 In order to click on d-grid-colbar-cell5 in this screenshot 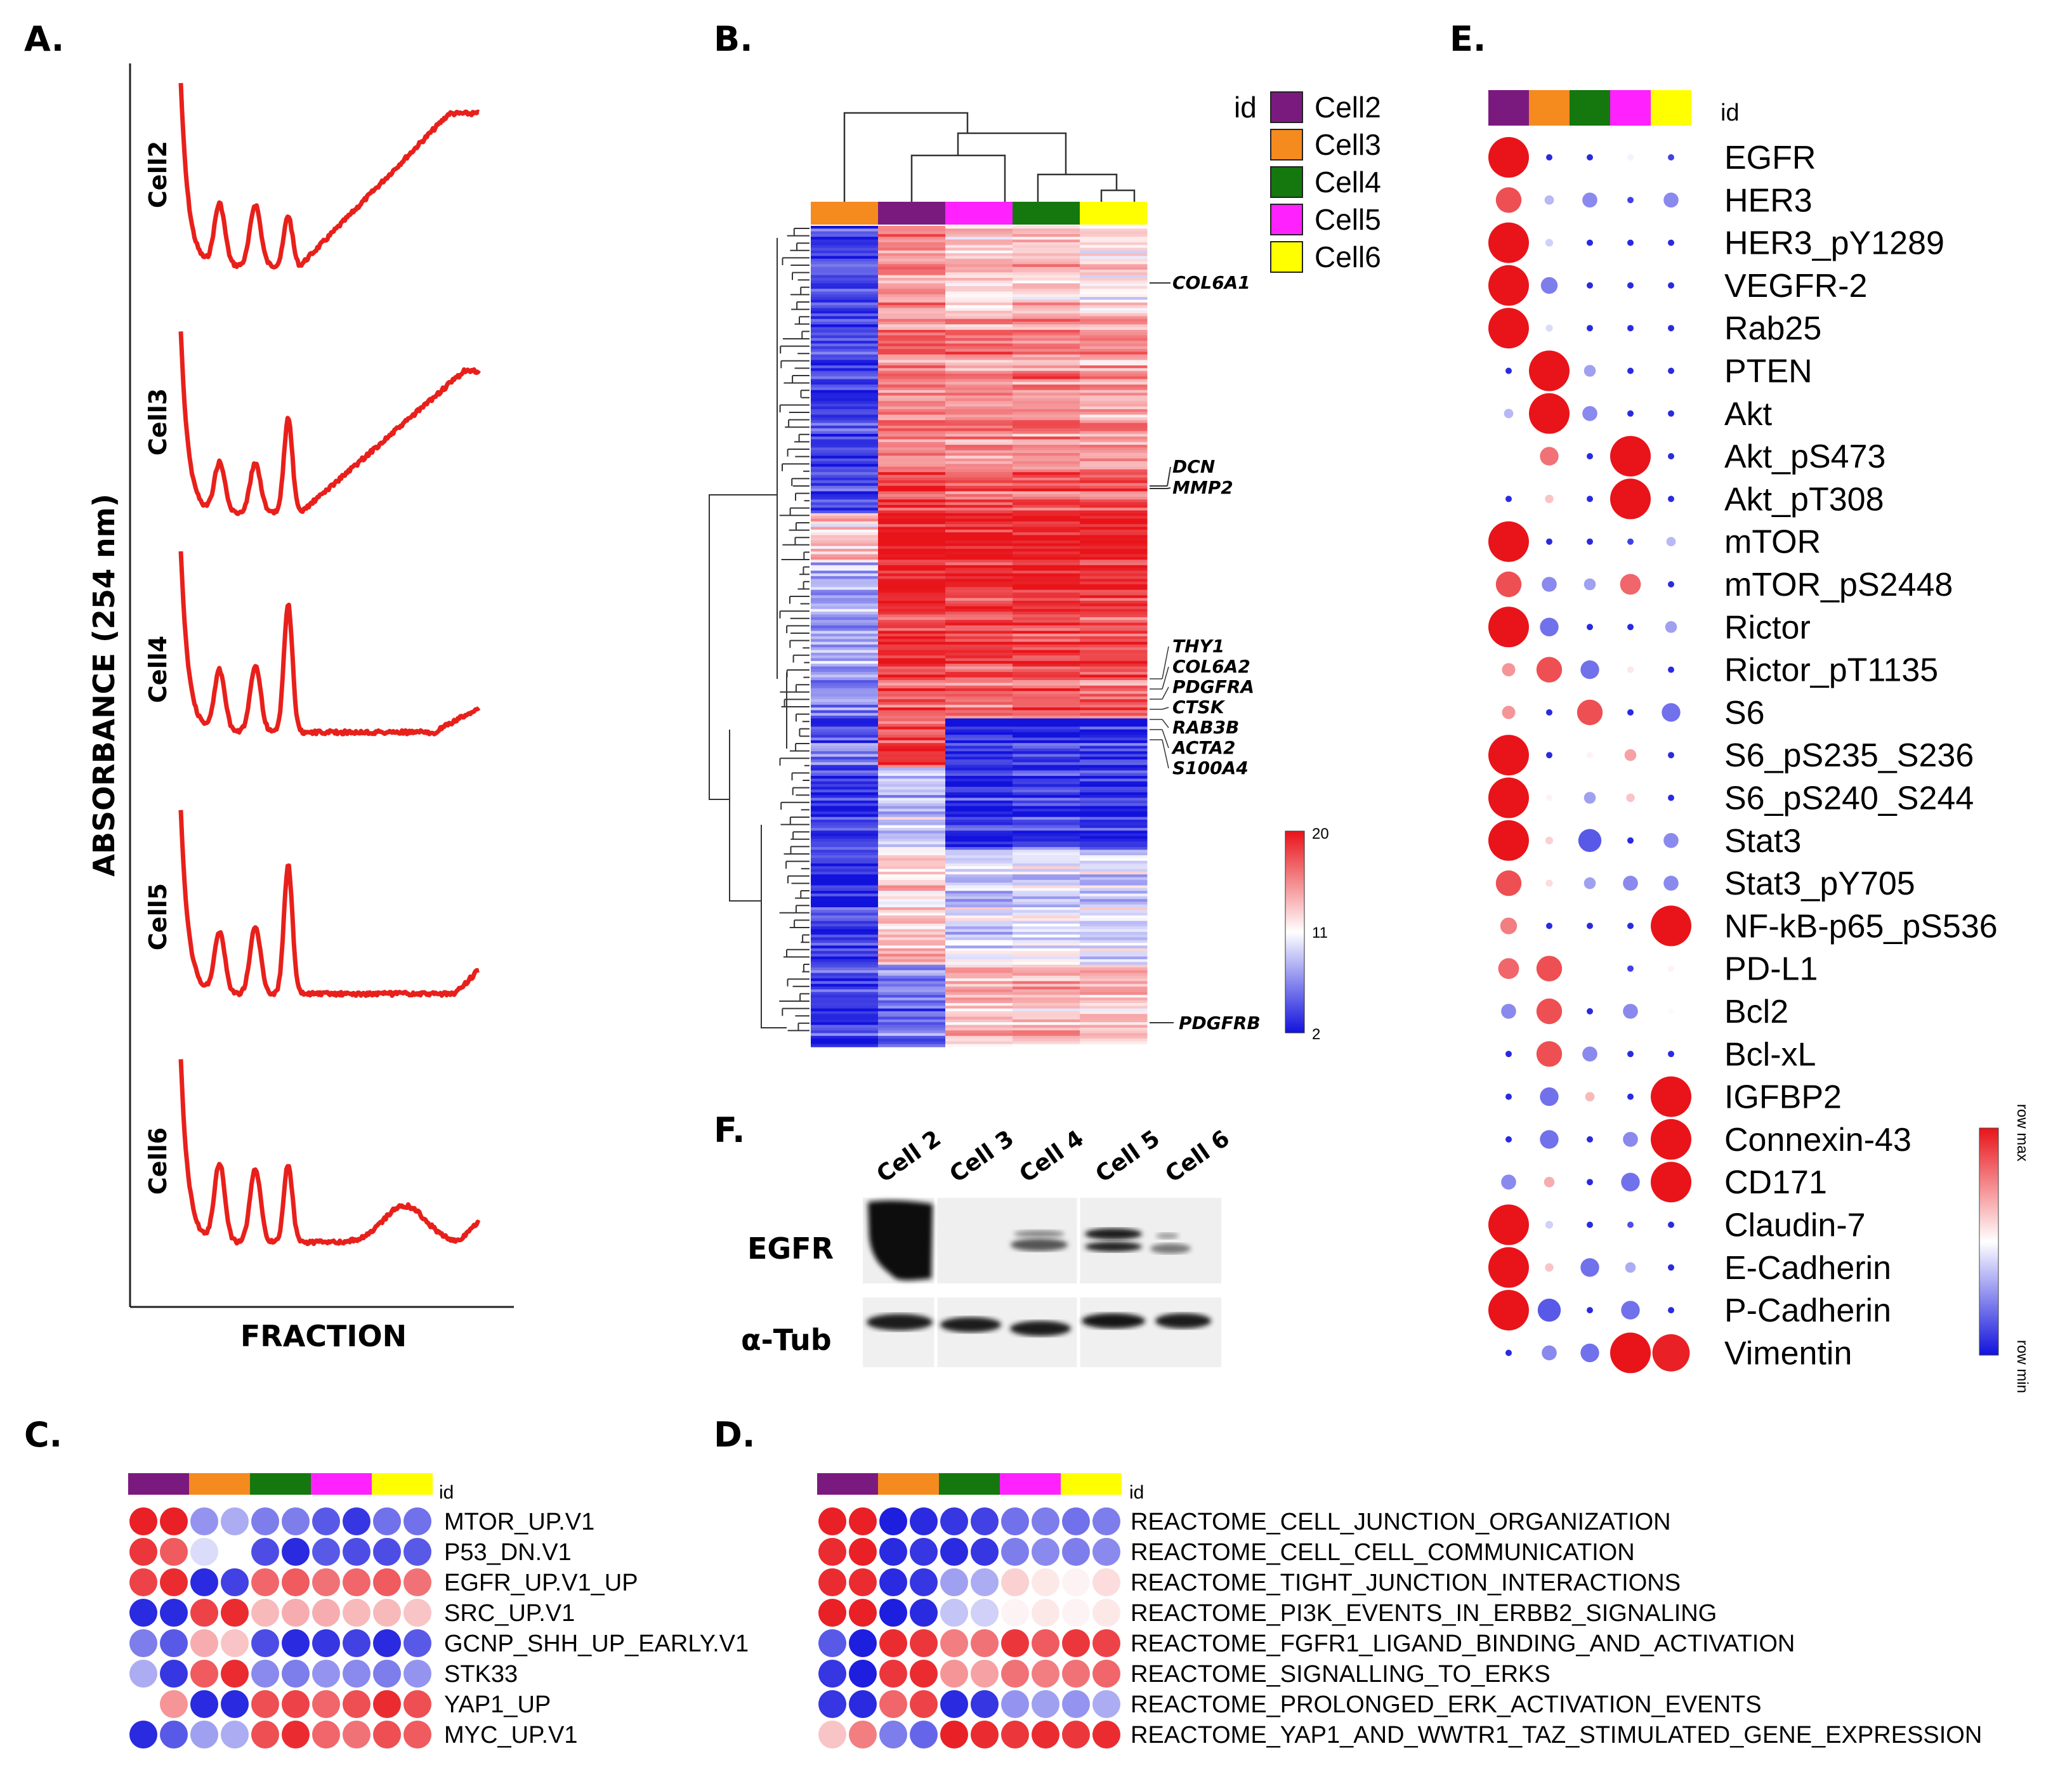, I will do `click(1030, 1484)`.